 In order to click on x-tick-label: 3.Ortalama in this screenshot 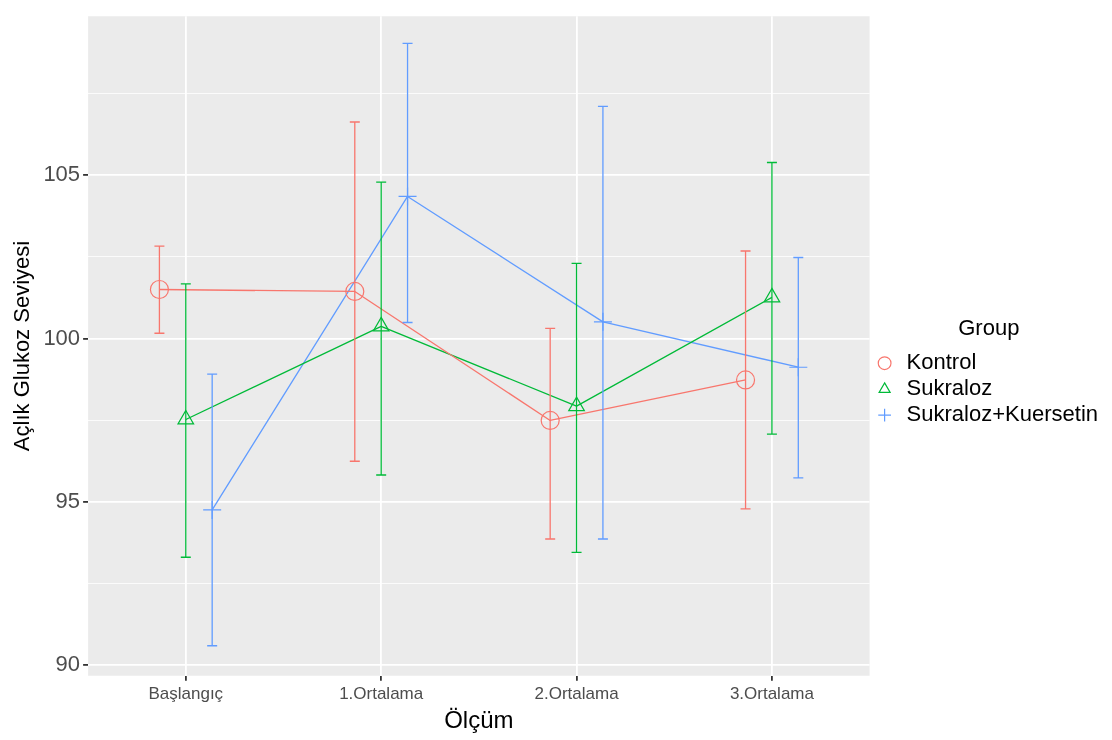, I will do `click(772, 693)`.